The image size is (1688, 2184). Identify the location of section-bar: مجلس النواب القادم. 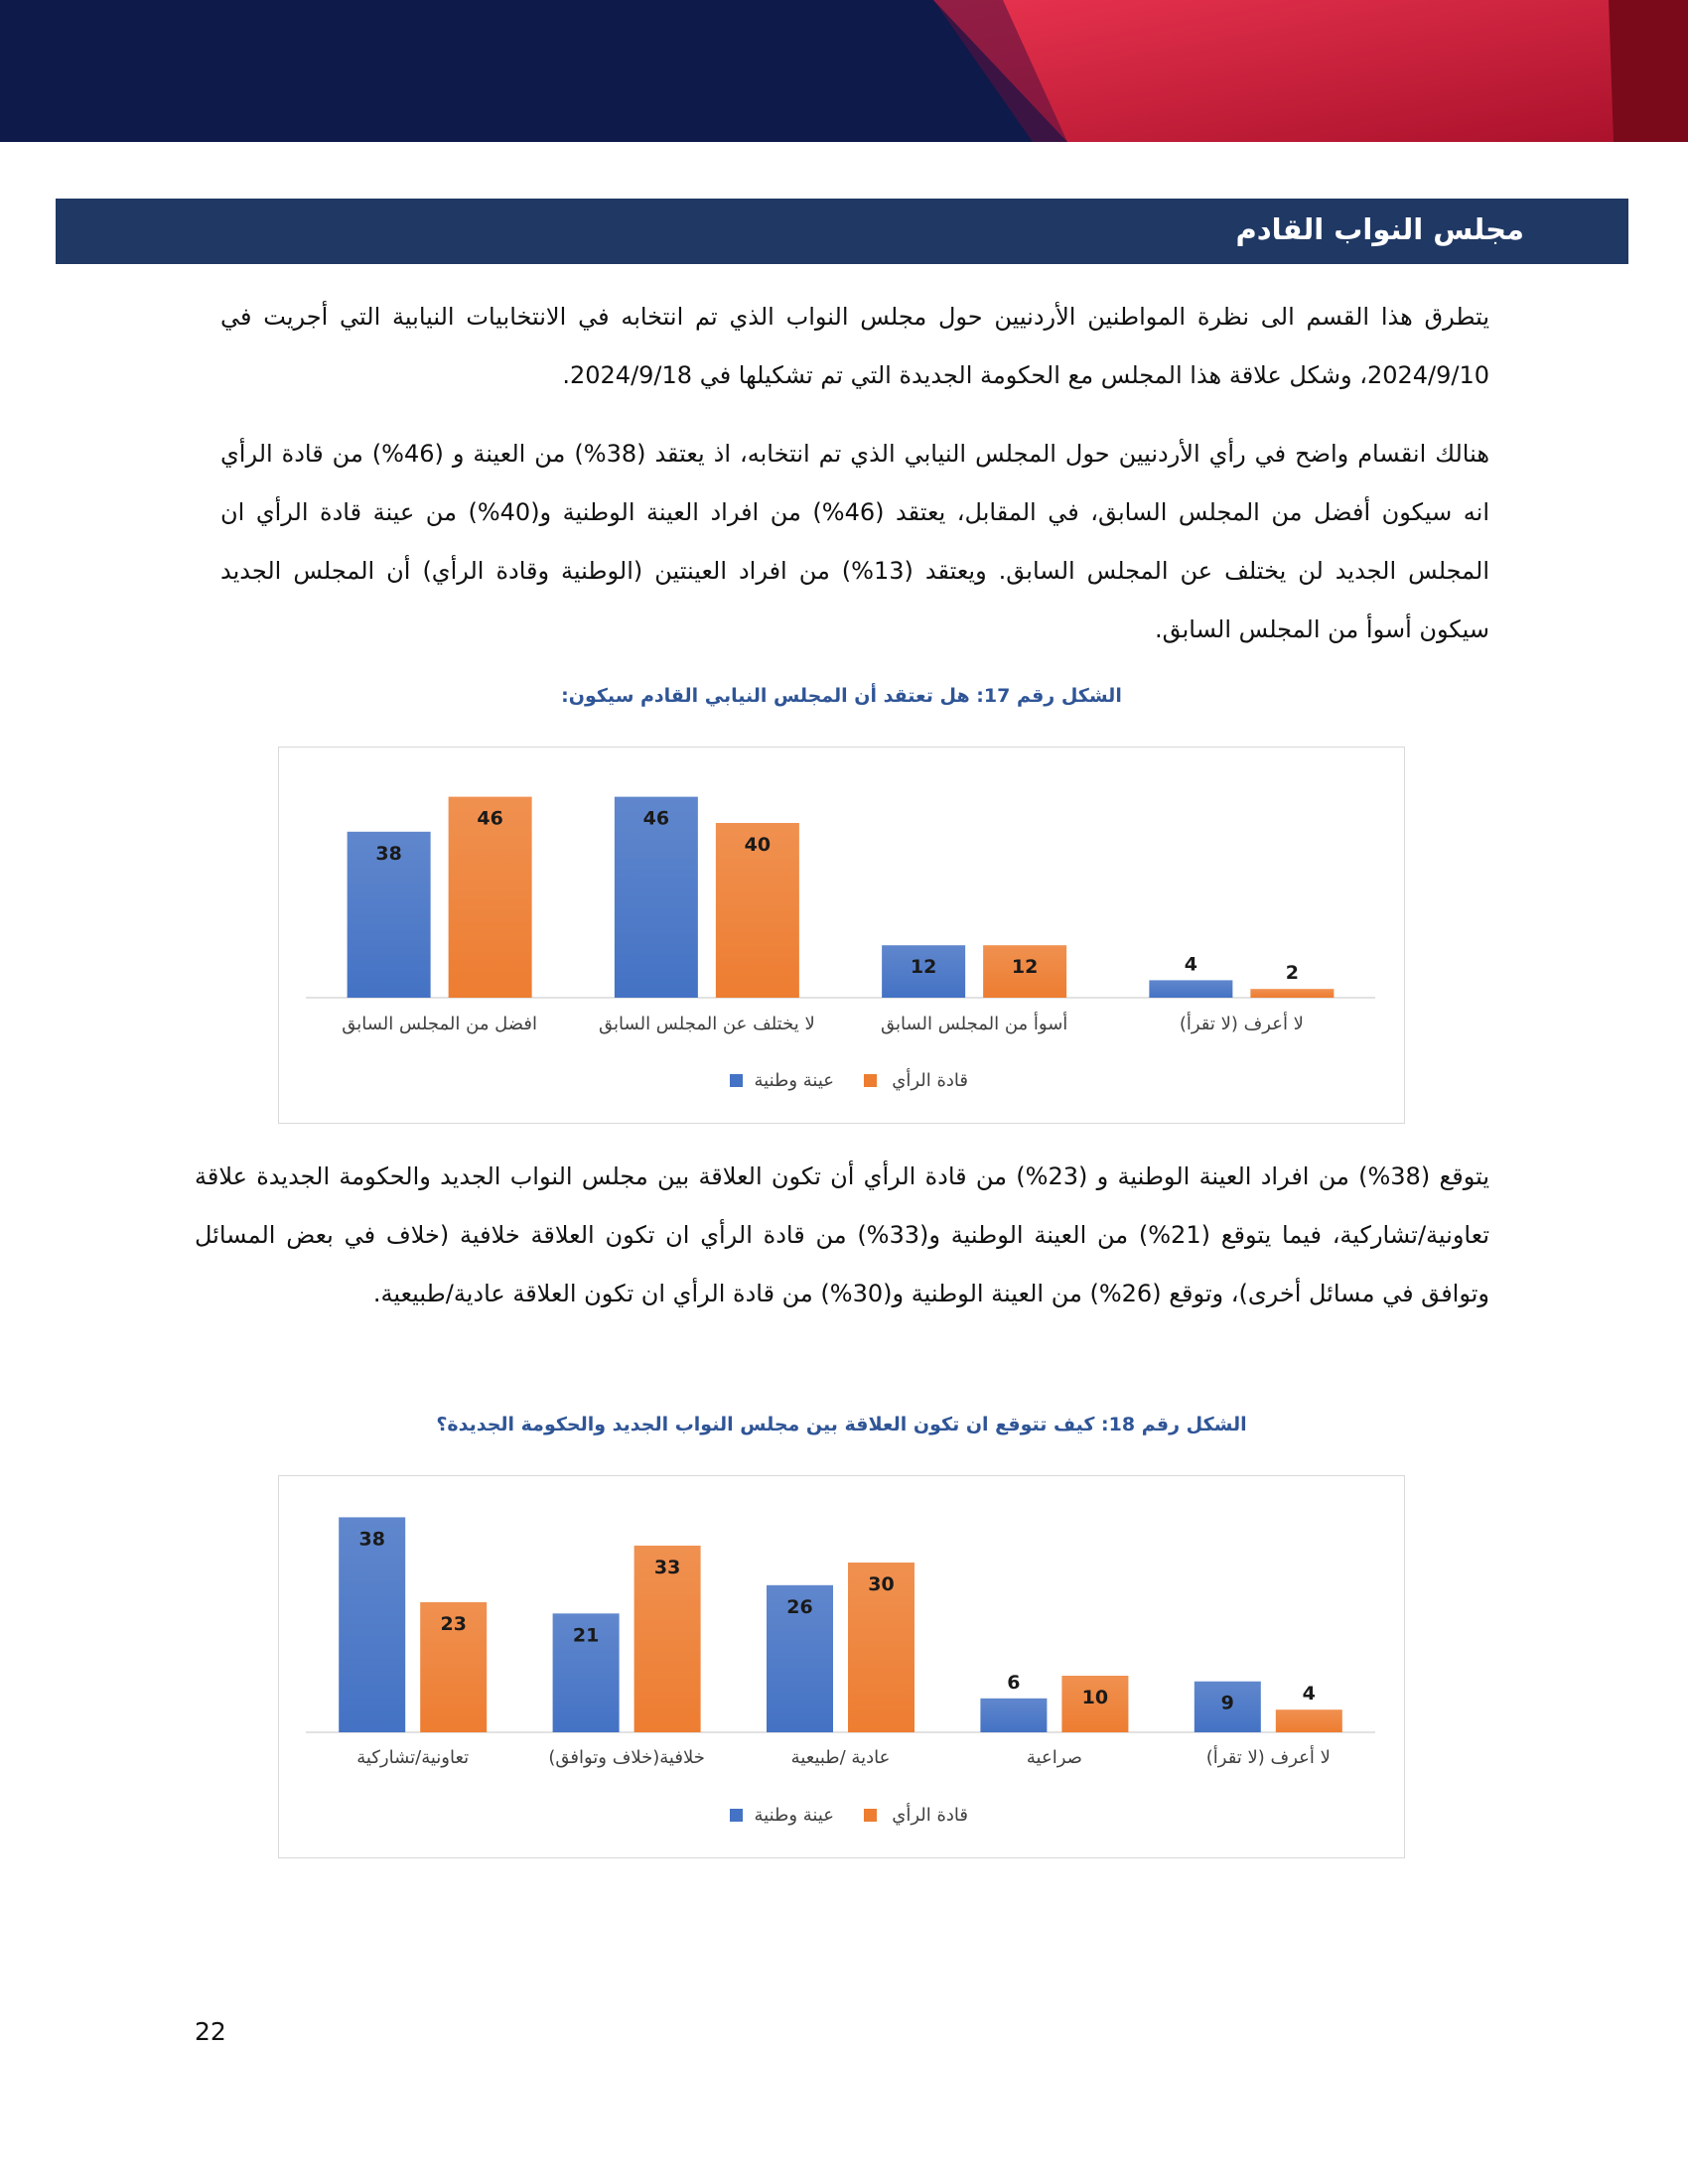
(842, 231).